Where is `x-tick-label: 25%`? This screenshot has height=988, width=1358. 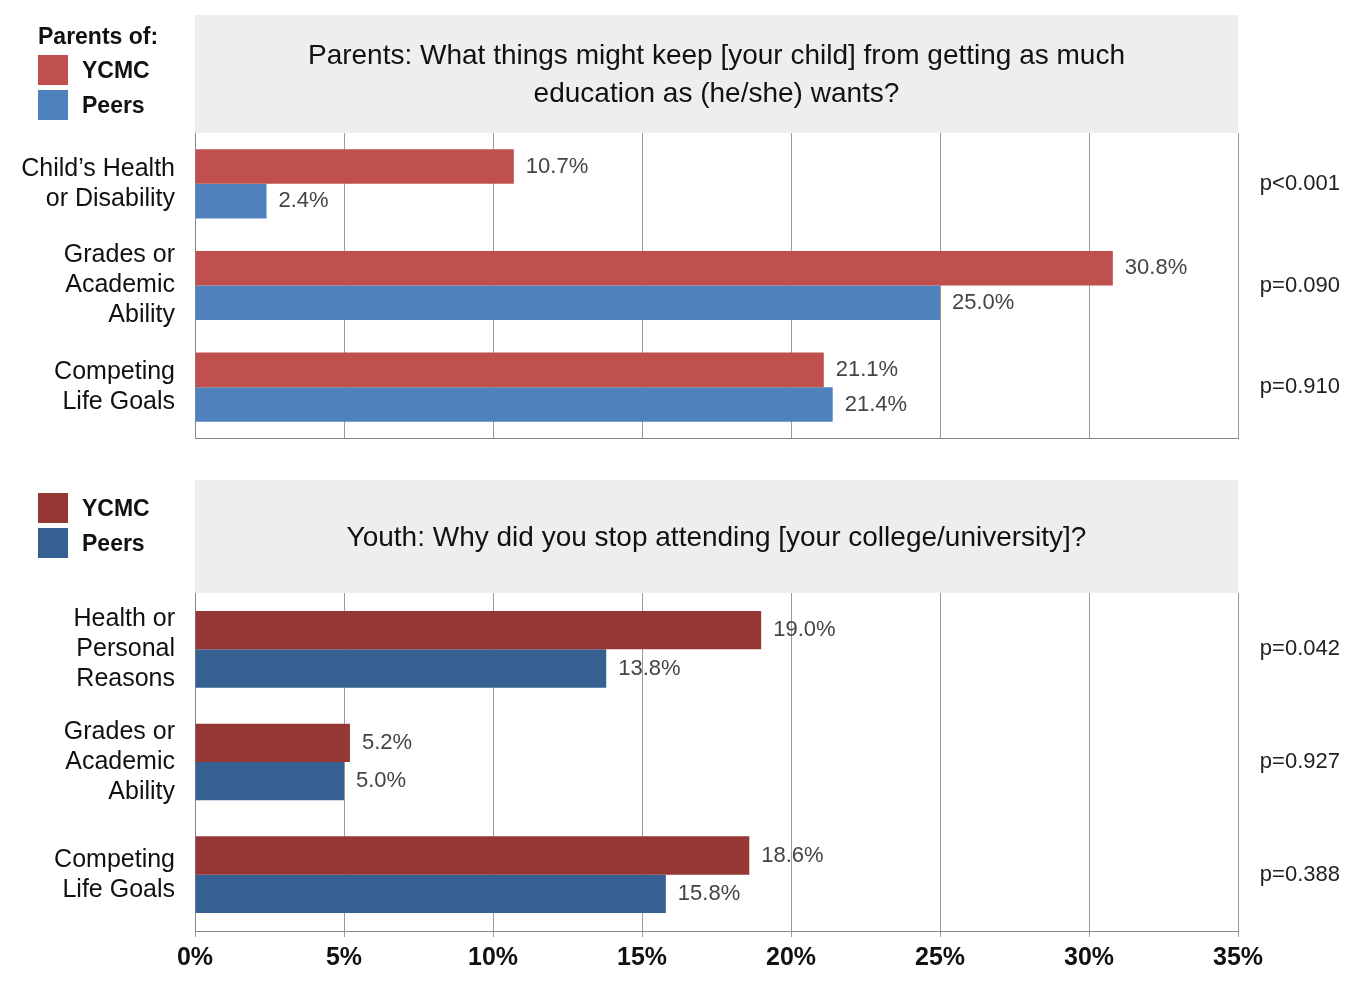
x-tick-label: 25% is located at coordinates (940, 955).